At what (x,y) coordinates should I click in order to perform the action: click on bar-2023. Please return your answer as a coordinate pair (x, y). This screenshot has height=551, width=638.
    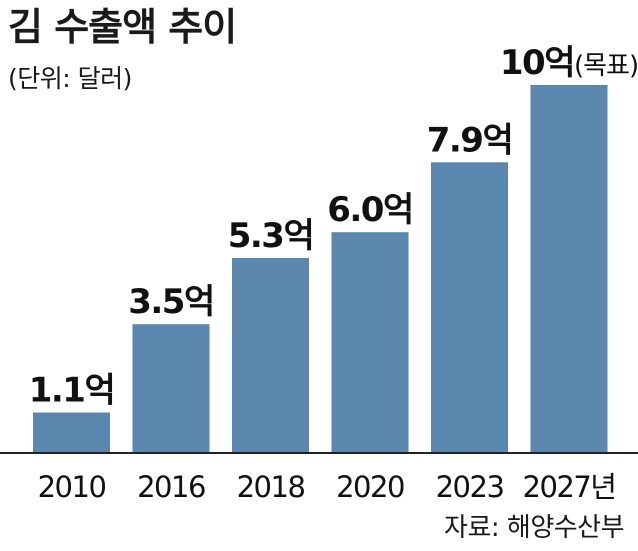
    Looking at the image, I should click on (469, 307).